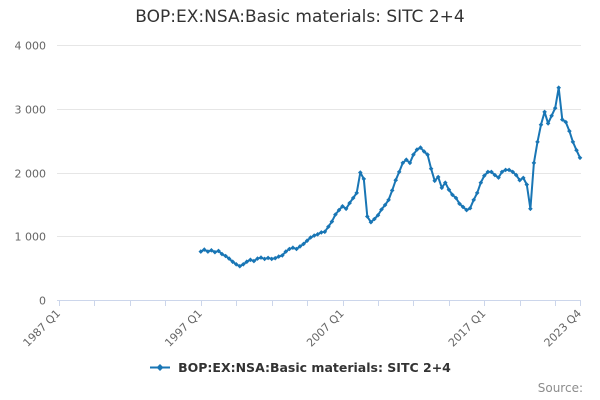 This screenshot has width=600, height=400. Describe the element at coordinates (31, 110) in the screenshot. I see `y-axis-label: 3 000` at that location.